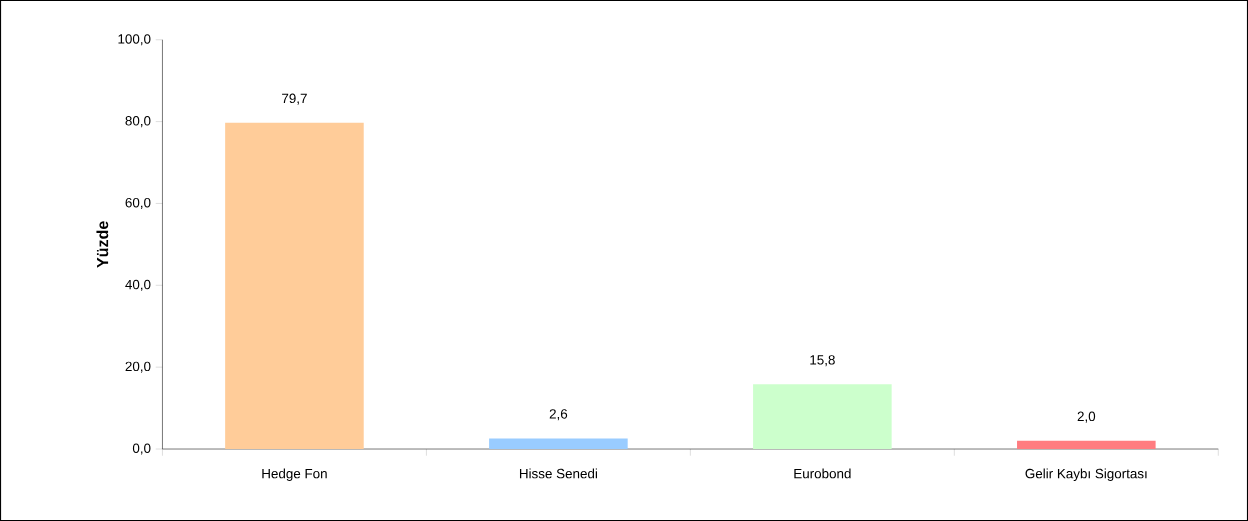  Describe the element at coordinates (138, 367) in the screenshot. I see `y-tick-label: 20,0` at that location.